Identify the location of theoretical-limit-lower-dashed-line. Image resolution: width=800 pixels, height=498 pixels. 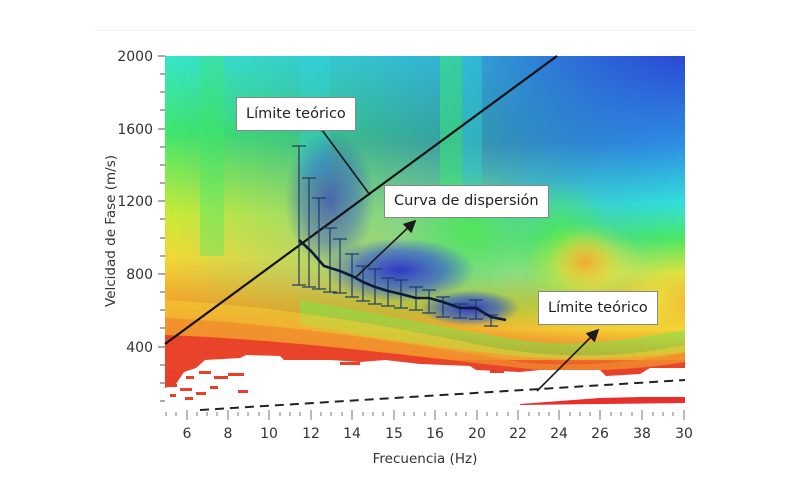
(442, 395).